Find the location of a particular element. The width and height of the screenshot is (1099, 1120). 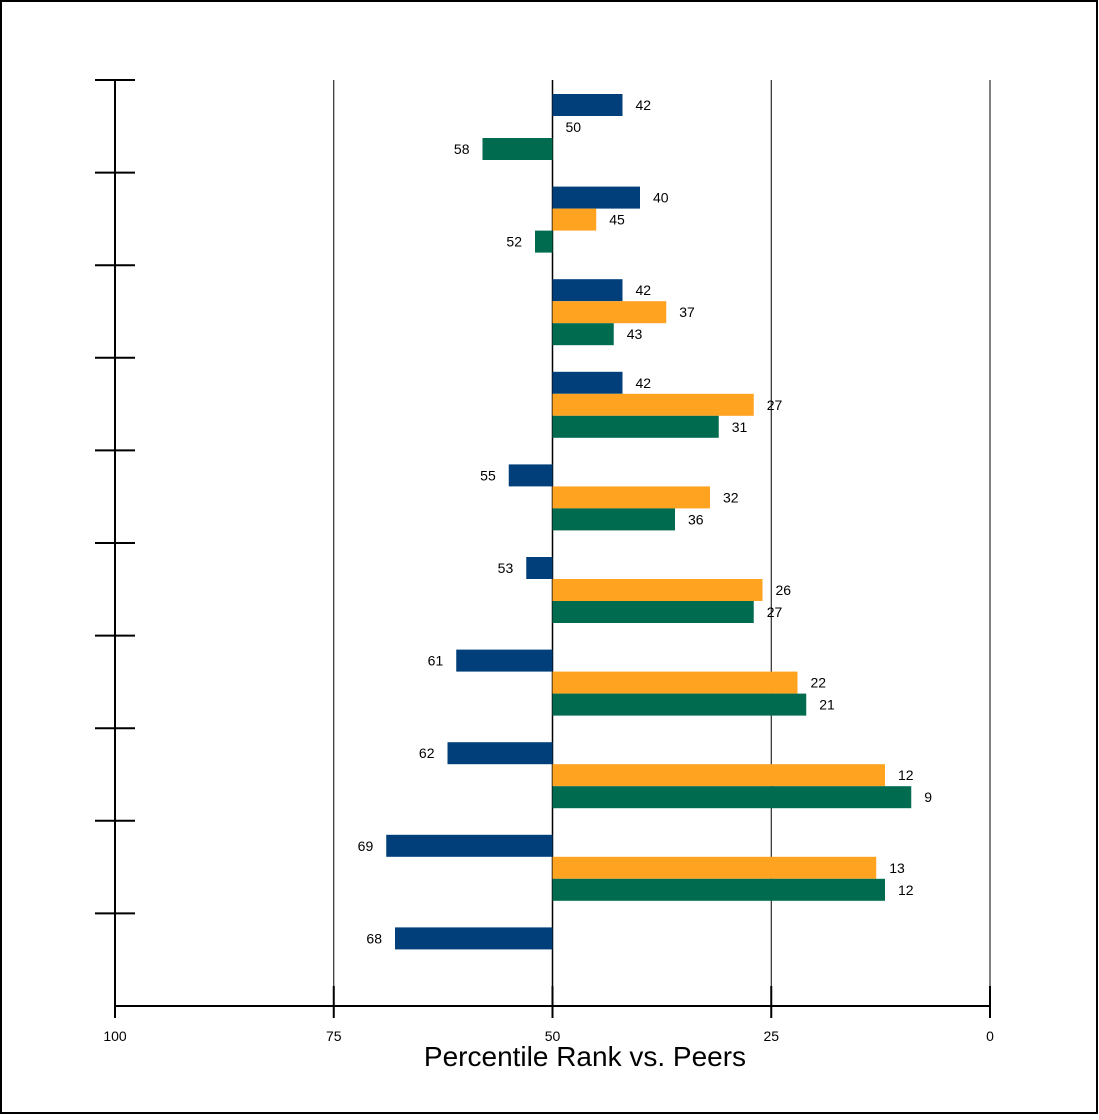

x-tick-label: 25 is located at coordinates (771, 1036).